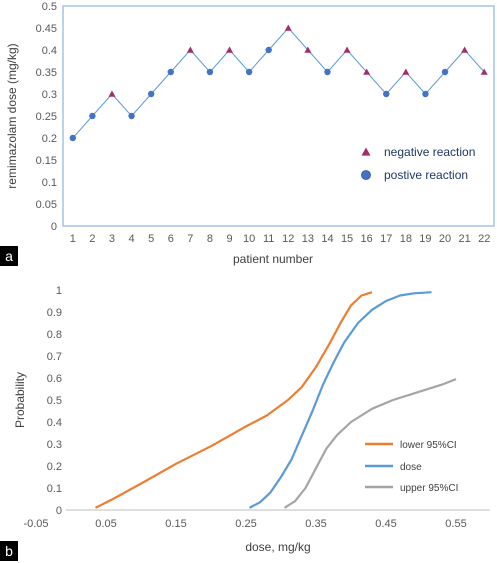  What do you see at coordinates (54, 357) in the screenshot?
I see `chart-b-y-tick-label: 0.7` at bounding box center [54, 357].